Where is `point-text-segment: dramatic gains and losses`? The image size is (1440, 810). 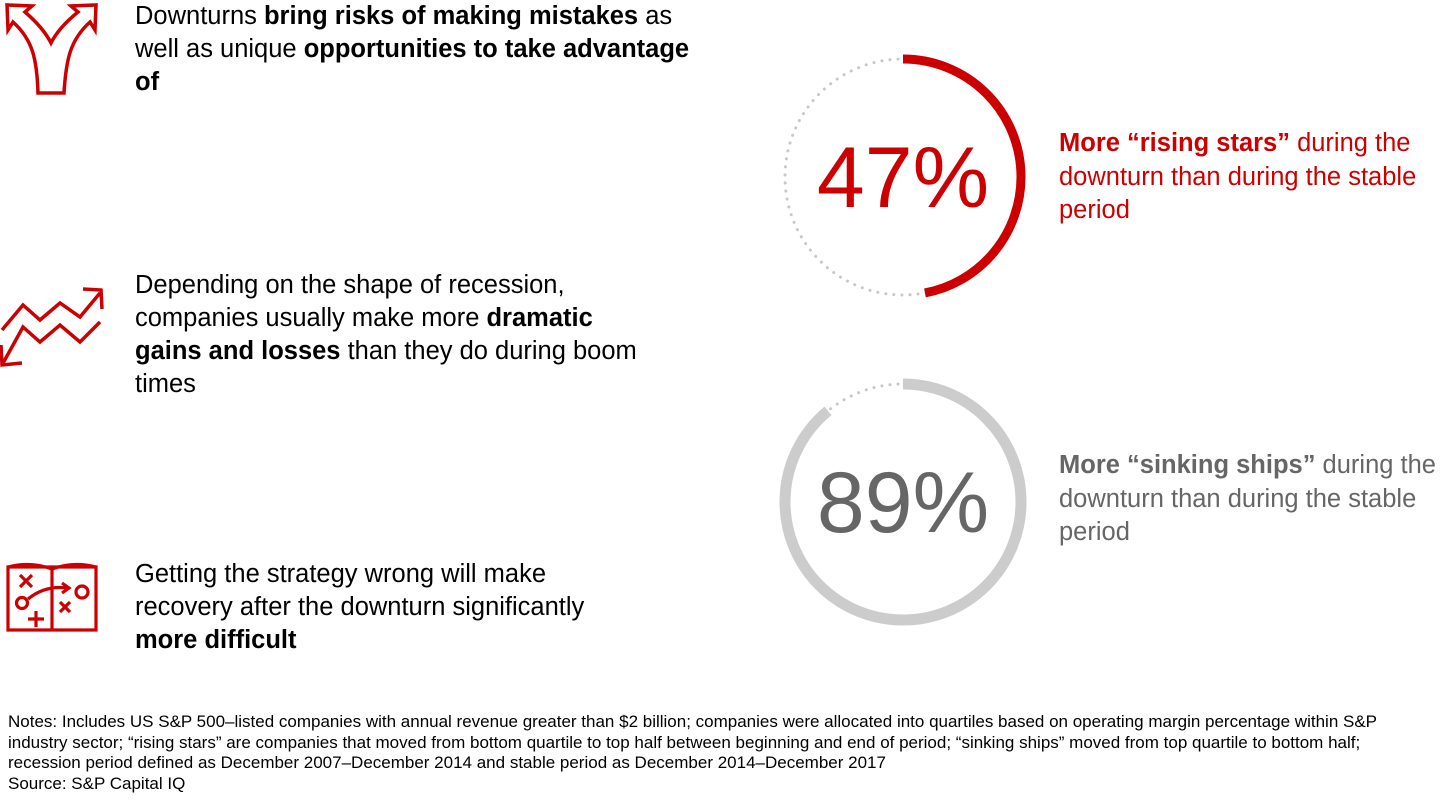 point-text-segment: dramatic gains and losses is located at coordinates (364, 334).